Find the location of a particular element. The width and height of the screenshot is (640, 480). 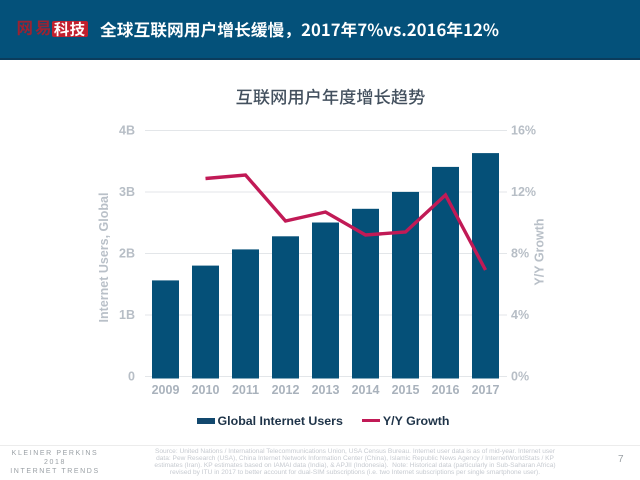

svg-text: 2017 is located at coordinates (486, 390).